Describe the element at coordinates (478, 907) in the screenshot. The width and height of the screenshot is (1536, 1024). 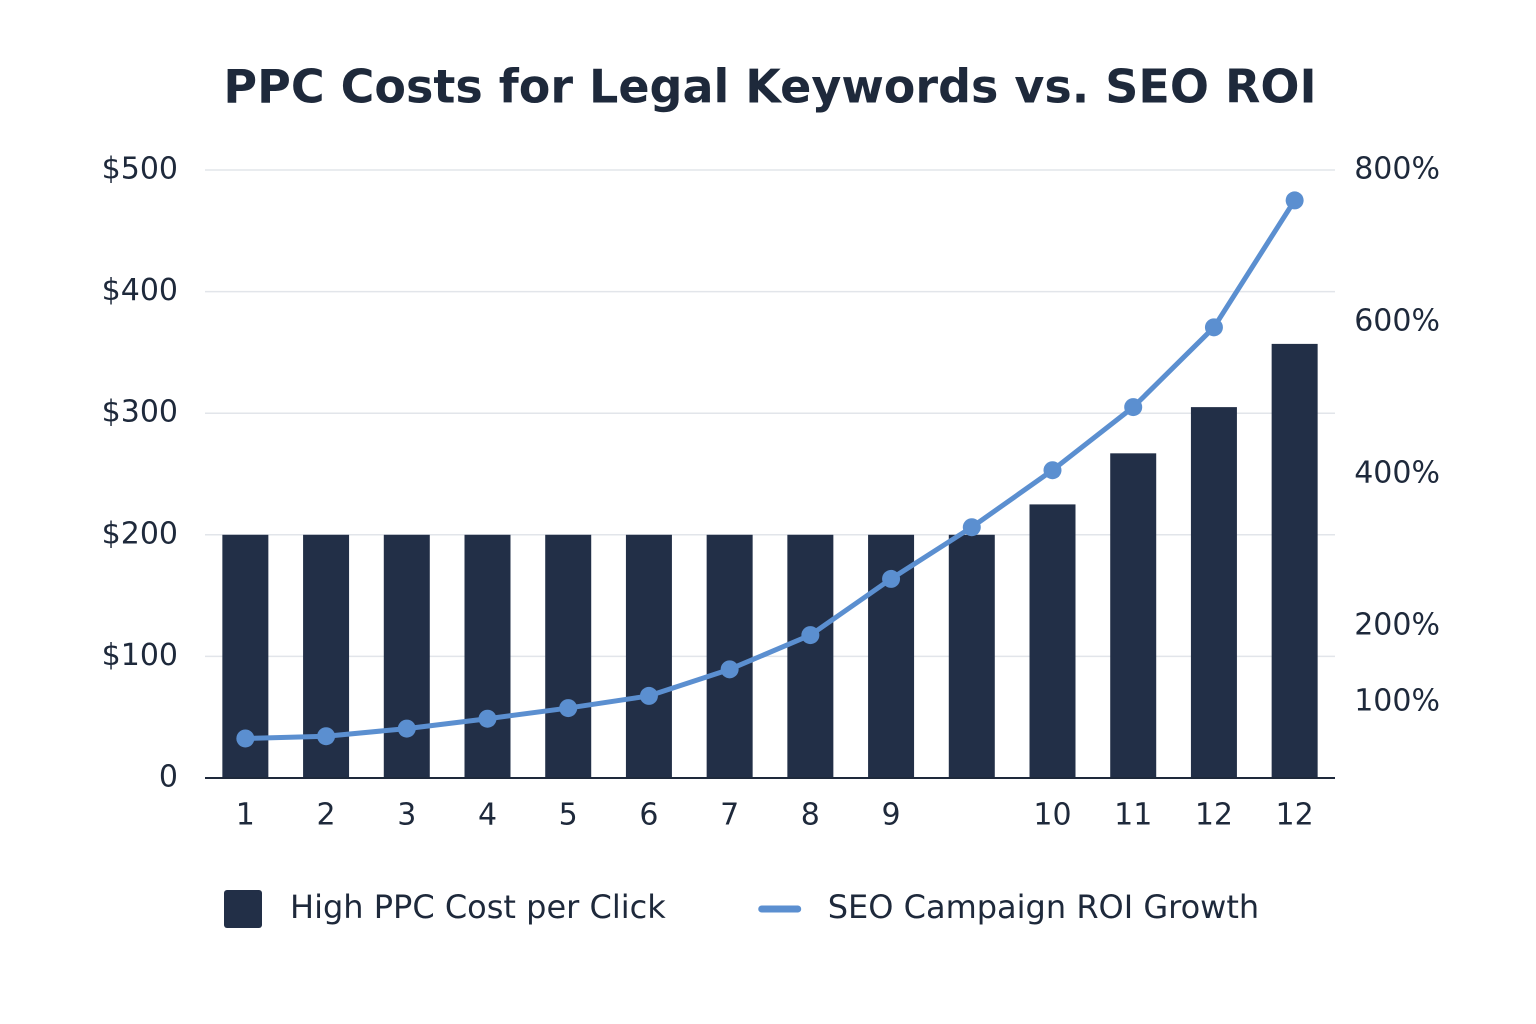
I see `legend-label: High PPC Cost per Click` at that location.